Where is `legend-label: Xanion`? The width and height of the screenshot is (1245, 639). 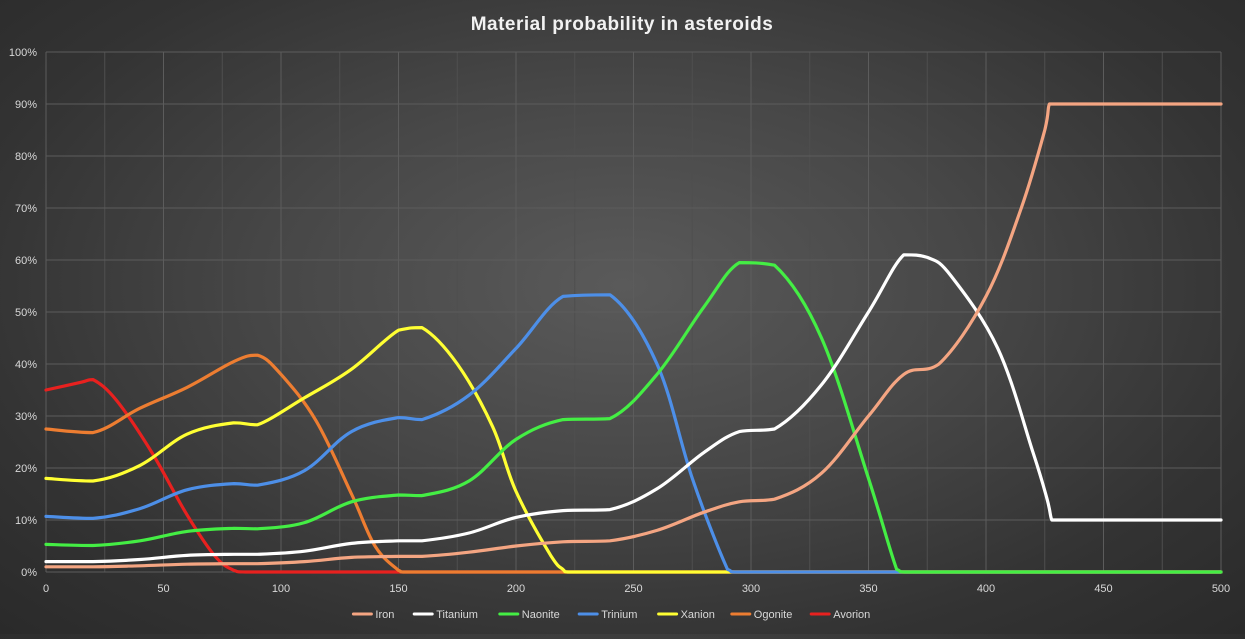 legend-label: Xanion is located at coordinates (698, 615).